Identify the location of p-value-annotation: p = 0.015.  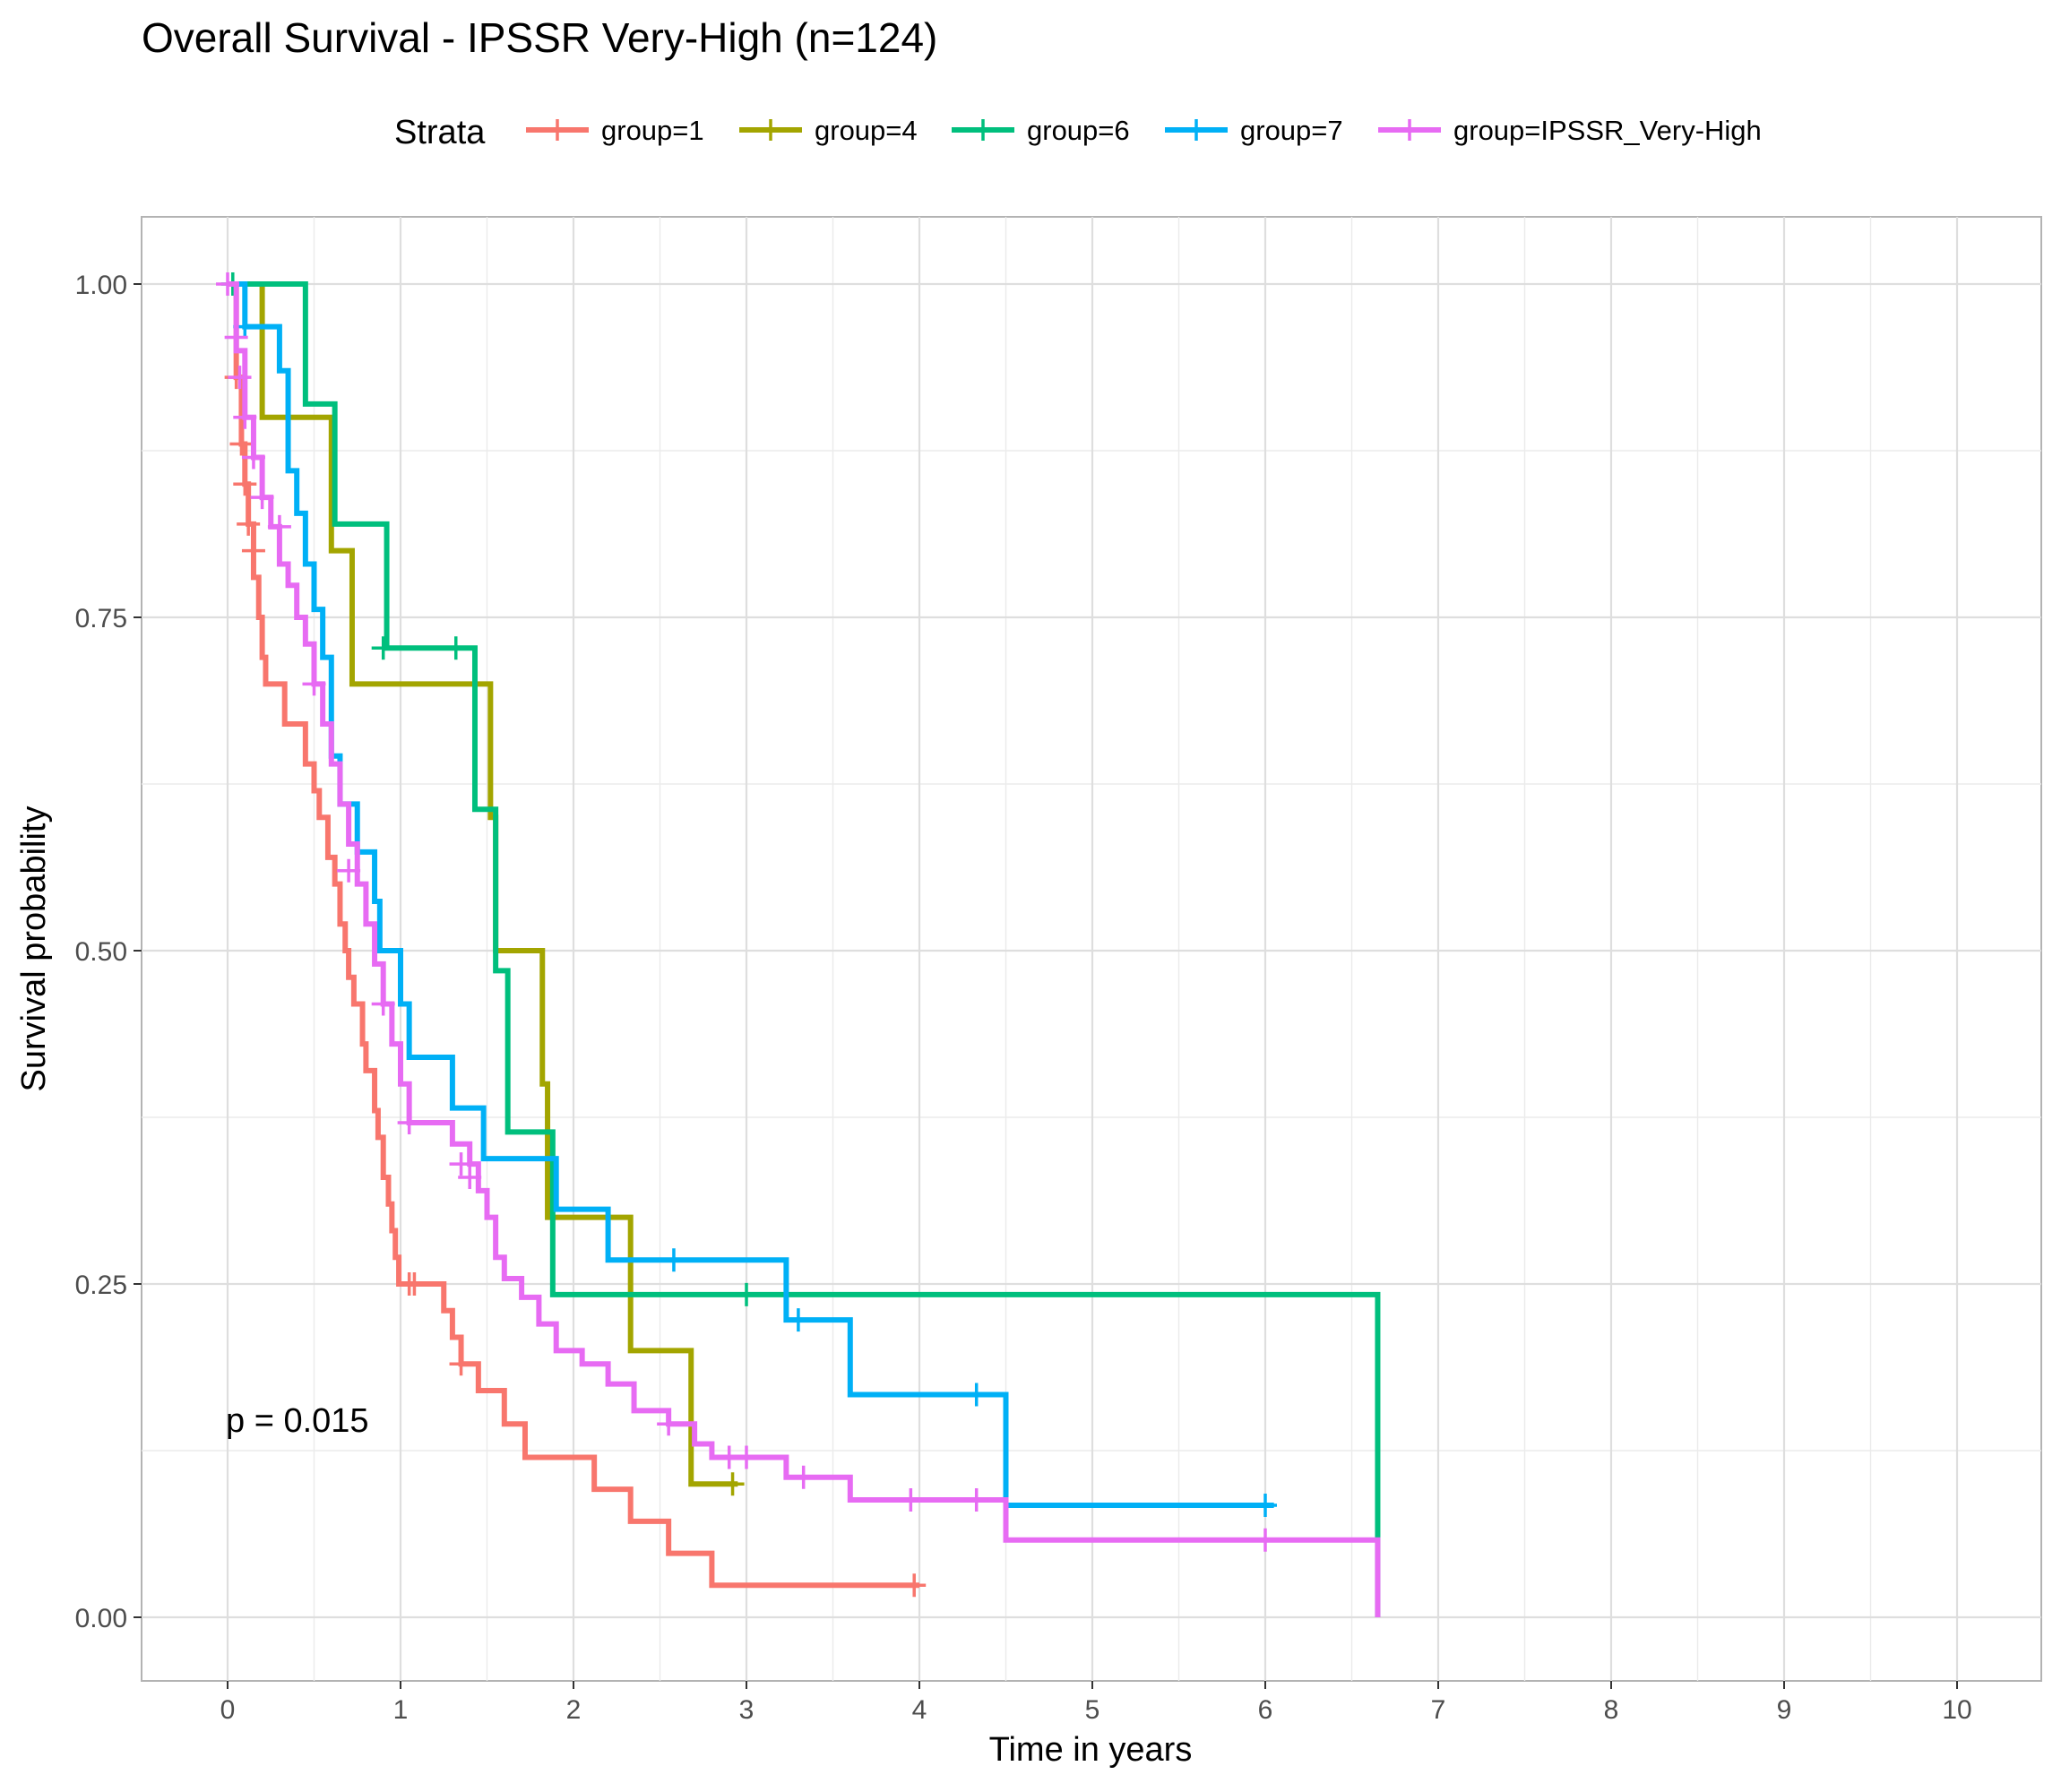
(297, 1421).